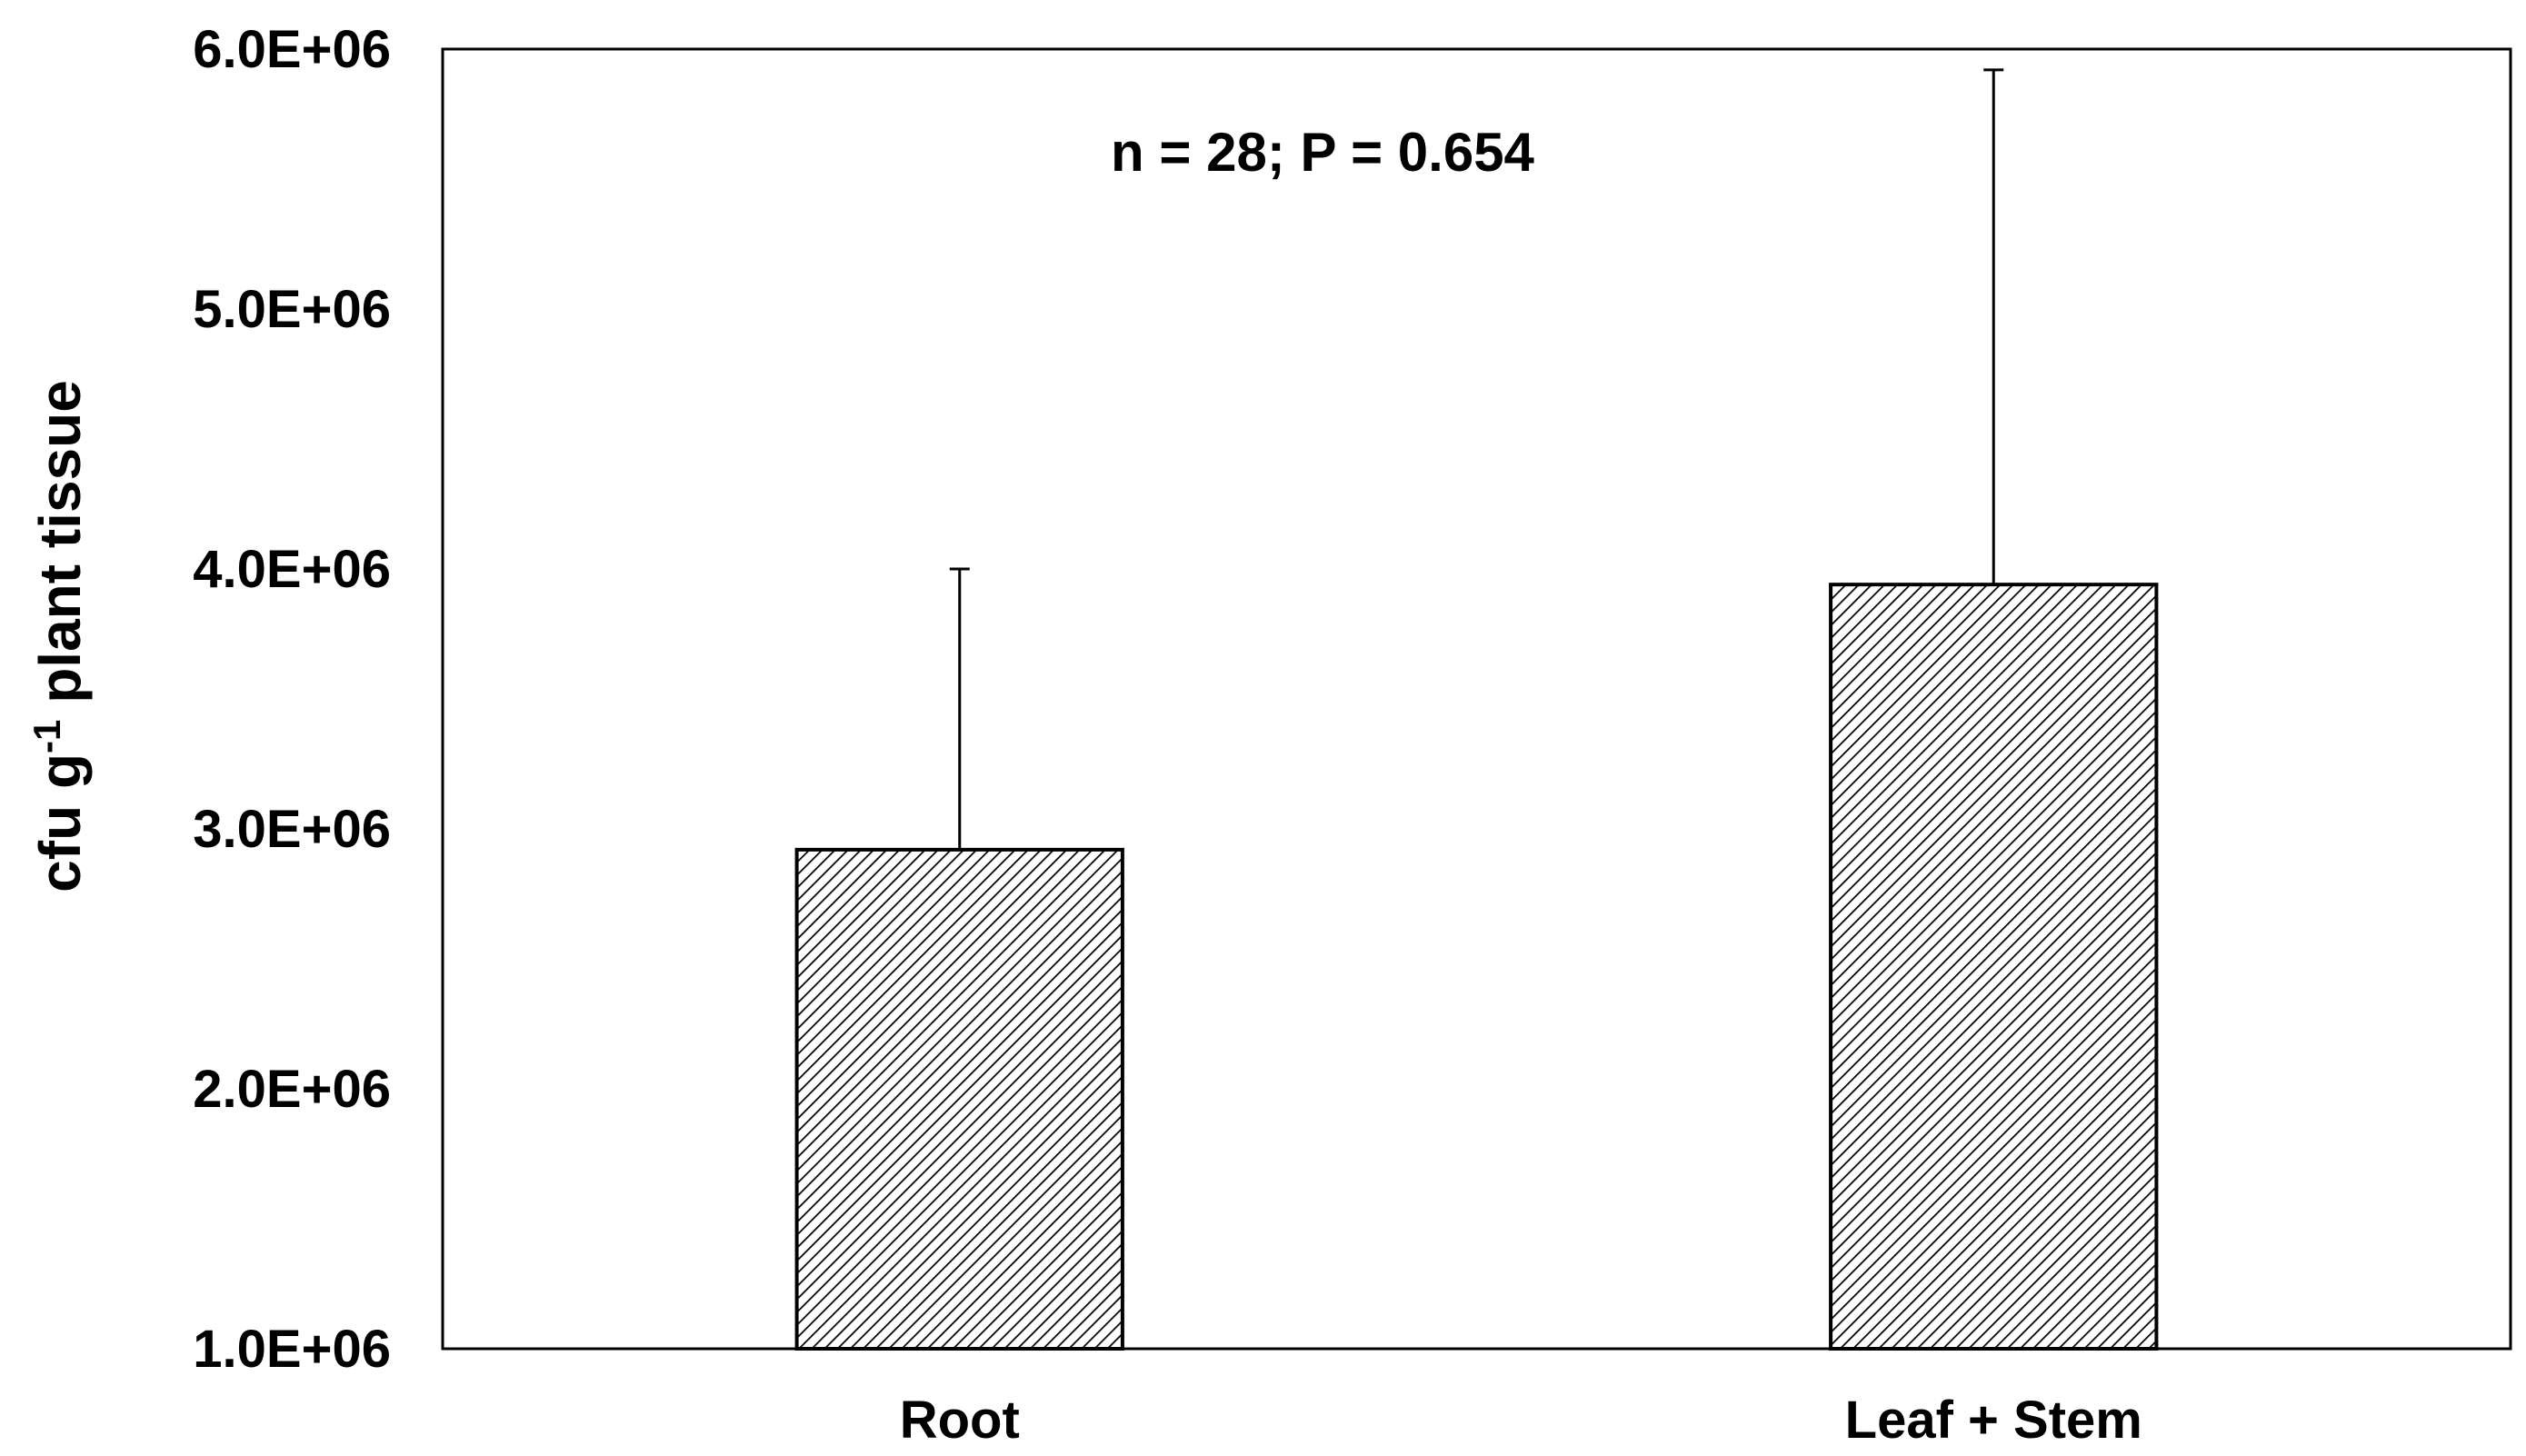 This screenshot has width=2526, height=1456. Describe the element at coordinates (292, 49) in the screenshot. I see `y-tick-label: 6.0E+06` at that location.